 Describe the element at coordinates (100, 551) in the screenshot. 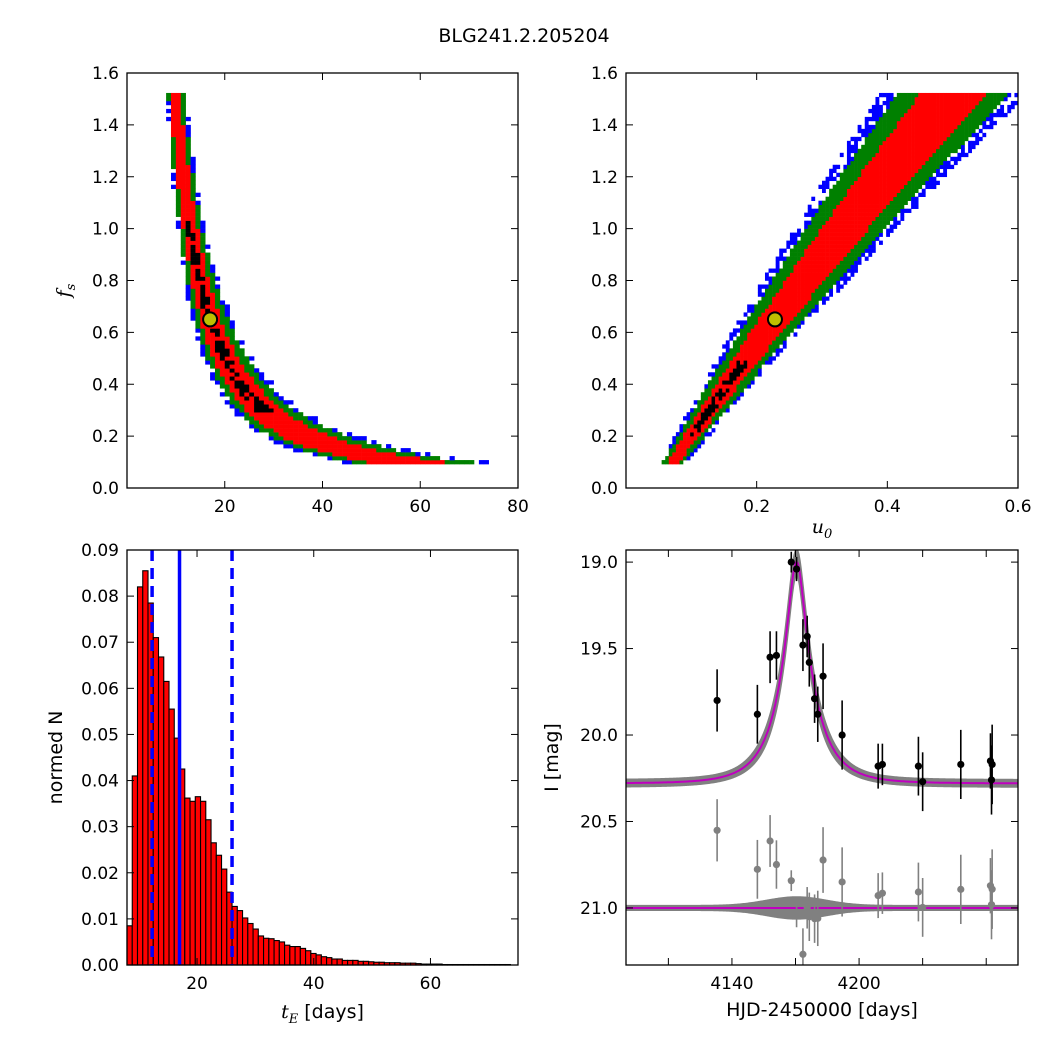

I see `y-tick-label: 0.09` at that location.